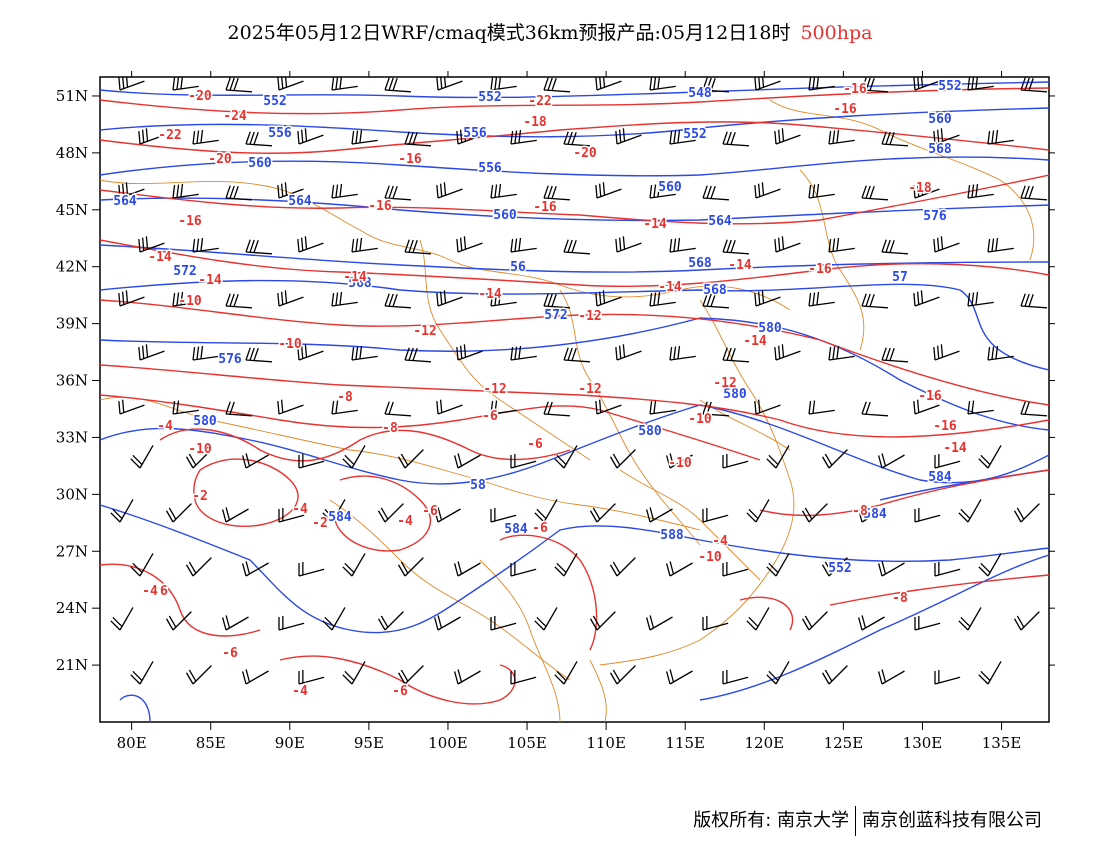 The width and height of the screenshot is (1100, 850). What do you see at coordinates (527, 743) in the screenshot?
I see `lon-tick-label: 105E` at bounding box center [527, 743].